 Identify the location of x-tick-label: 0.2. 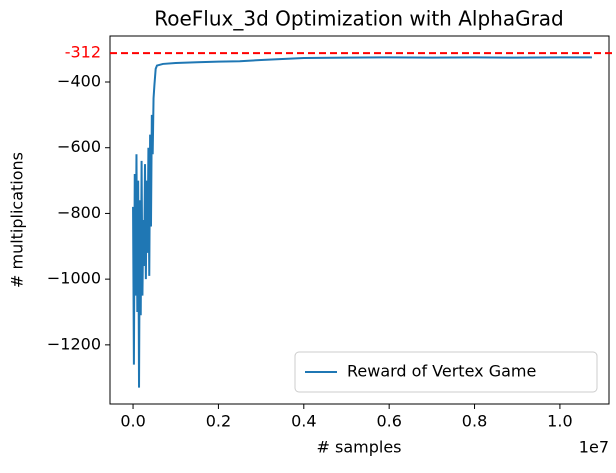
(218, 421).